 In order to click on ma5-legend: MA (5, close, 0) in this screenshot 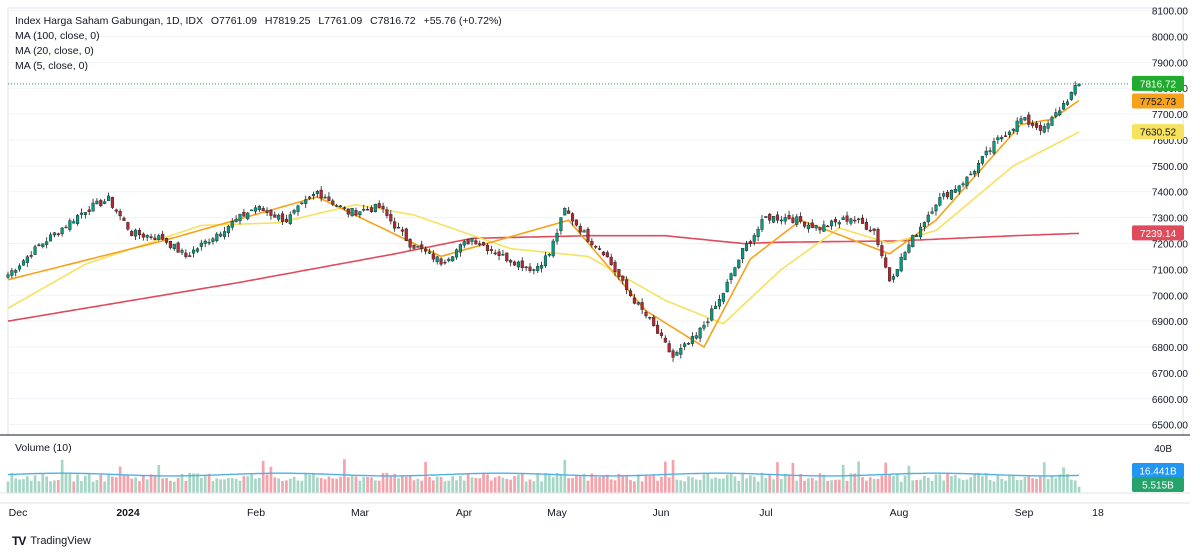, I will do `click(51, 66)`.